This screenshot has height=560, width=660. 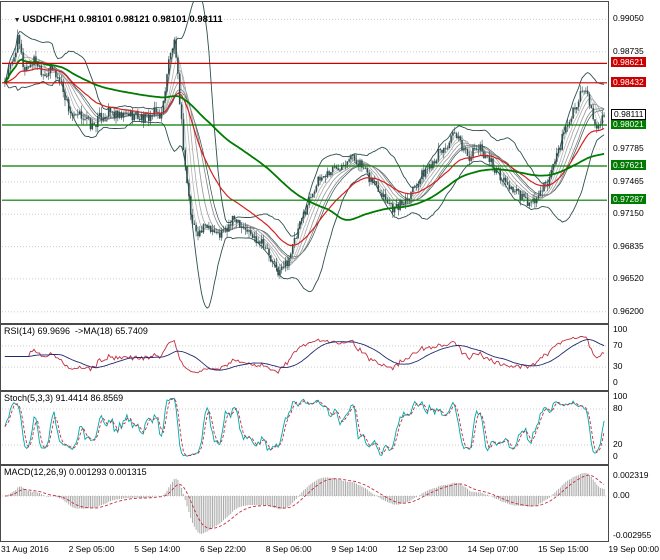 I want to click on rsi-tick-label: 0, so click(x=615, y=382).